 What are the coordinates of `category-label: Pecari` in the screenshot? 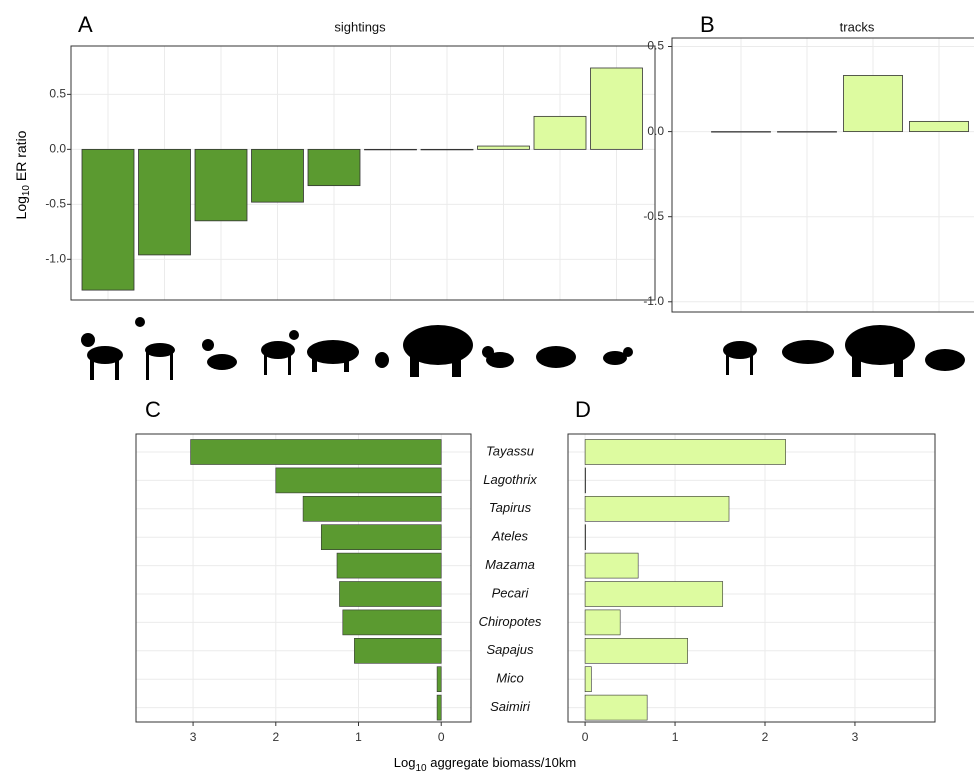 It's located at (511, 592).